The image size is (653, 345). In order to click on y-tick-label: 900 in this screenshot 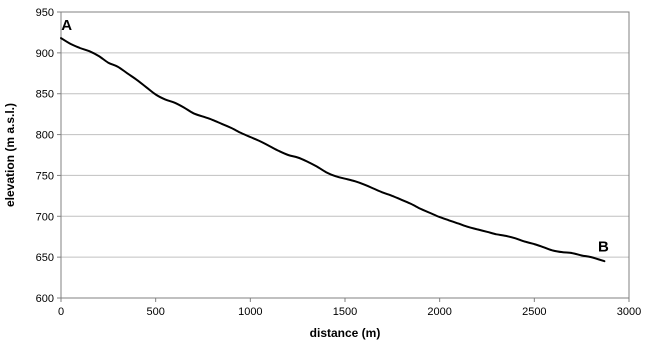, I will do `click(45, 54)`.